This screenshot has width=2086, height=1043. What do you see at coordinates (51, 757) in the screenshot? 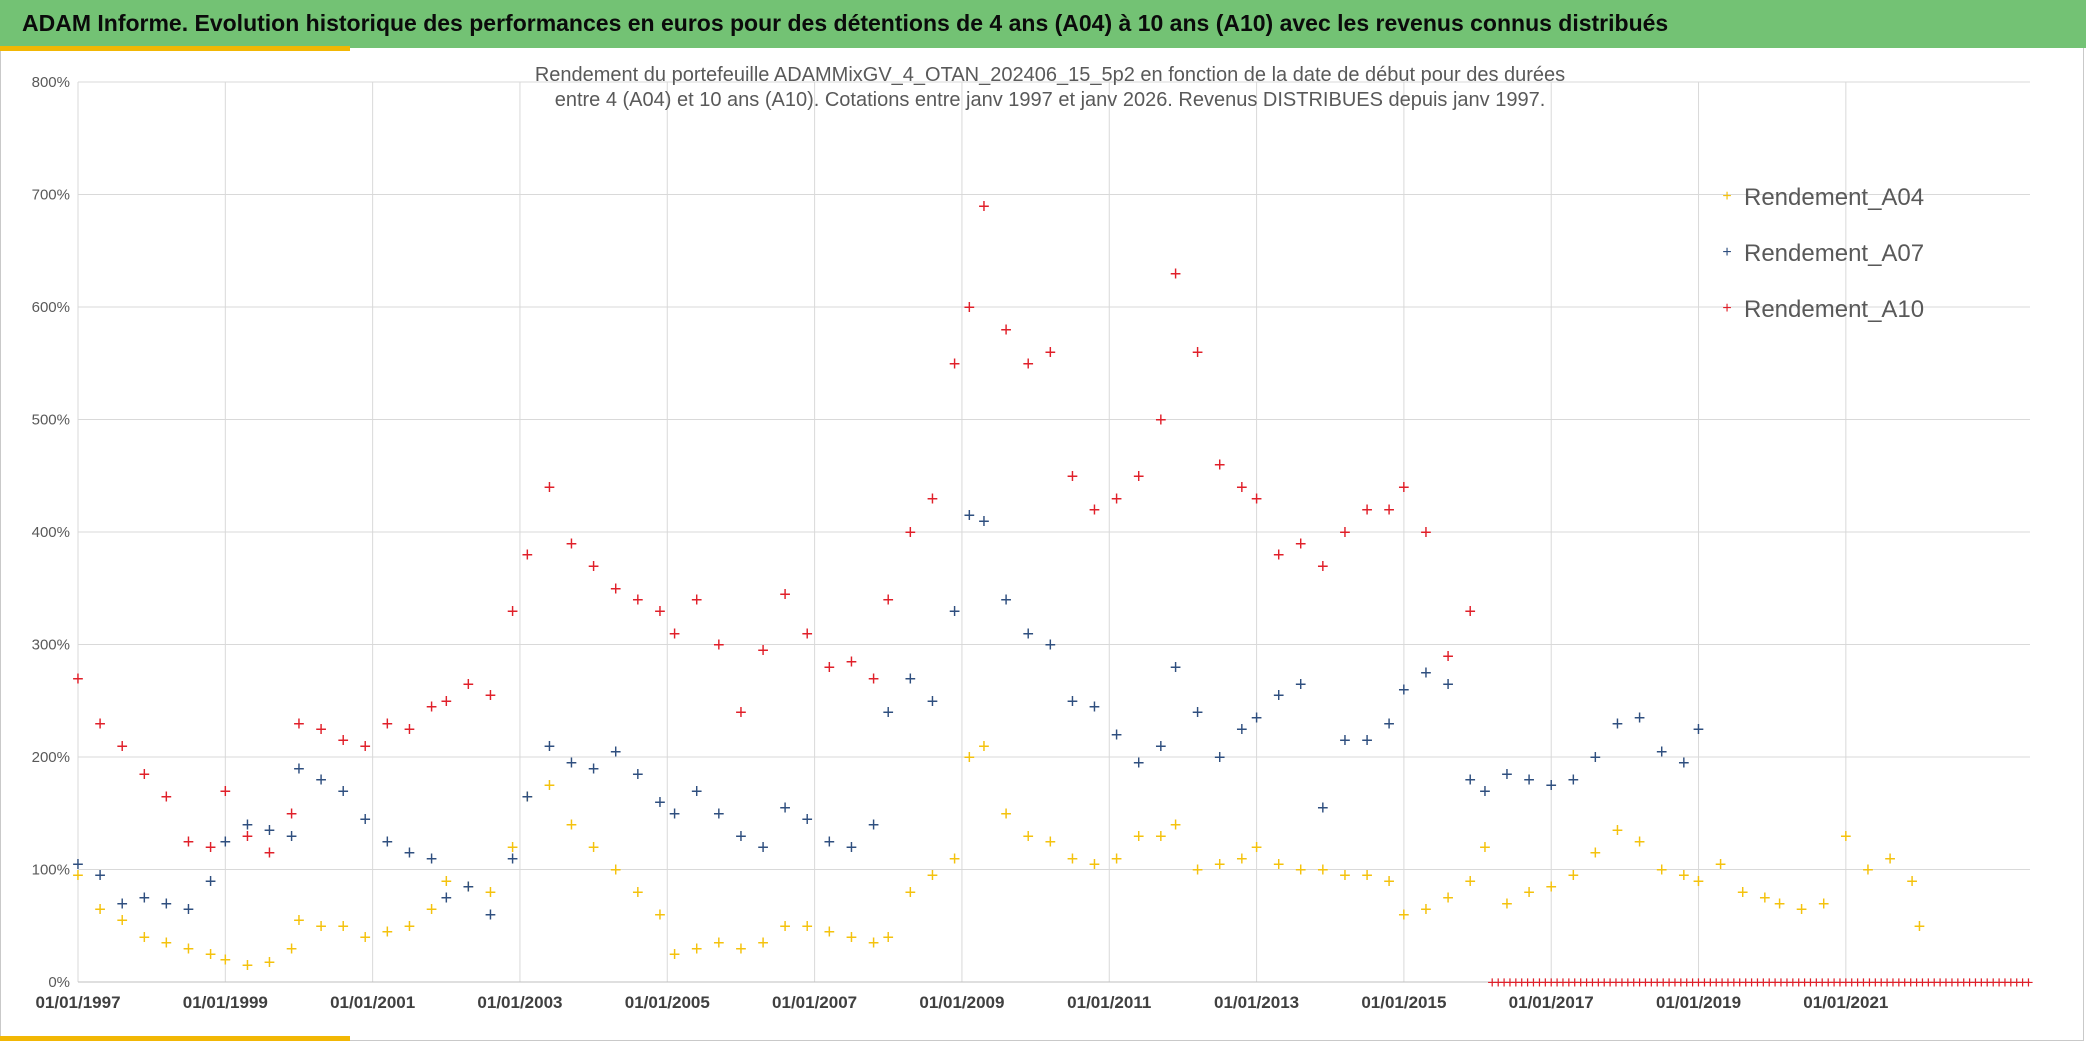
I see `y-tick-label: 200%` at bounding box center [51, 757].